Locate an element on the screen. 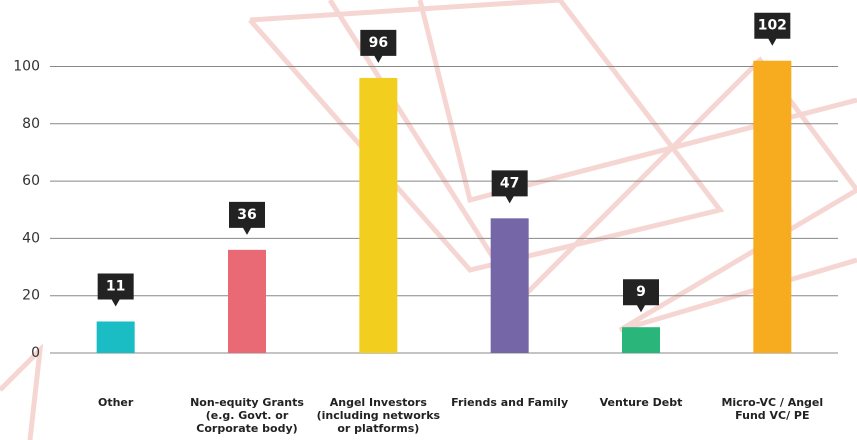 This screenshot has height=440, width=857. value-label: 47 is located at coordinates (509, 183).